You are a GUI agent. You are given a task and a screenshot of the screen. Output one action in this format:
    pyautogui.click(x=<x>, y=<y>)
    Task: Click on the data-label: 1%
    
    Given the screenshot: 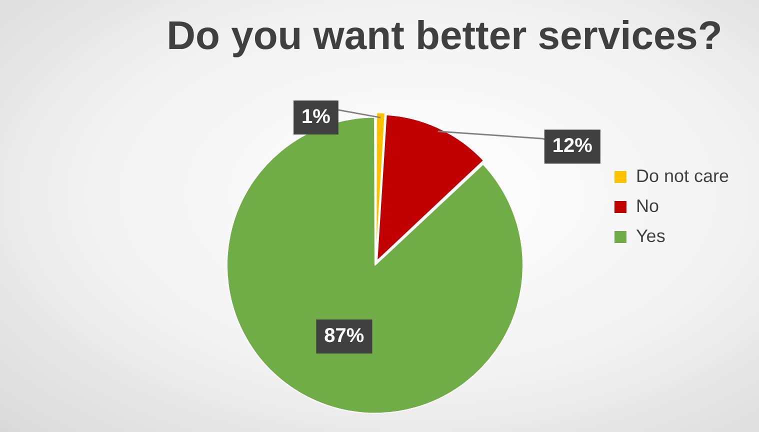 What is the action you would take?
    pyautogui.click(x=316, y=117)
    